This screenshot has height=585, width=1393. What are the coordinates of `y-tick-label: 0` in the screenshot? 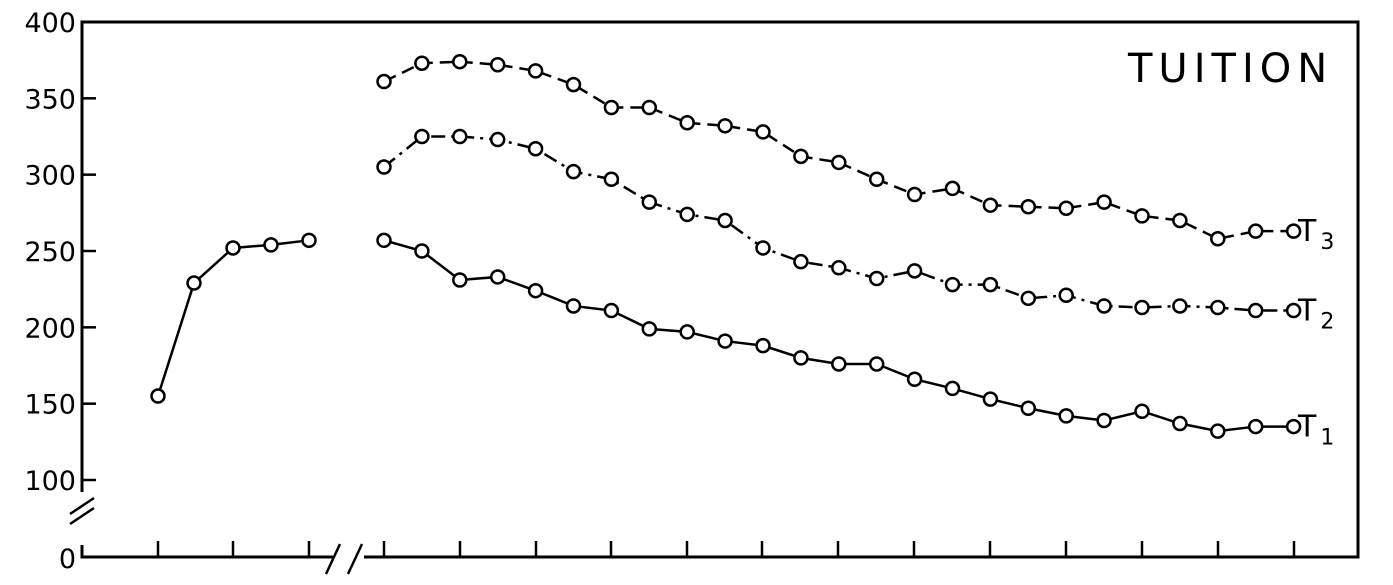 It's located at (67, 559).